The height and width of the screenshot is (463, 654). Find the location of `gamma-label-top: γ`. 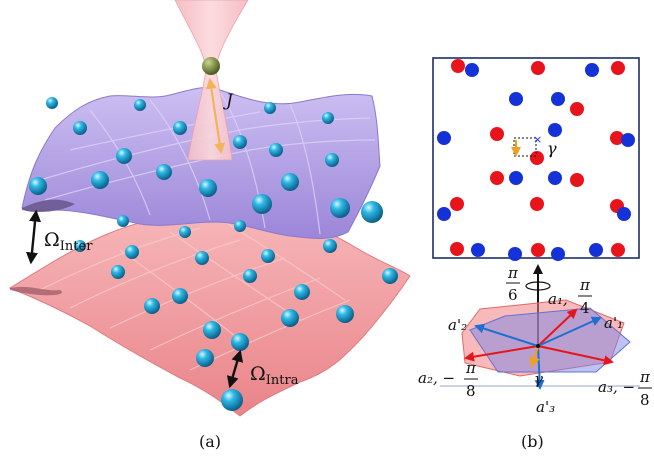

gamma-label-top: γ is located at coordinates (552, 148).